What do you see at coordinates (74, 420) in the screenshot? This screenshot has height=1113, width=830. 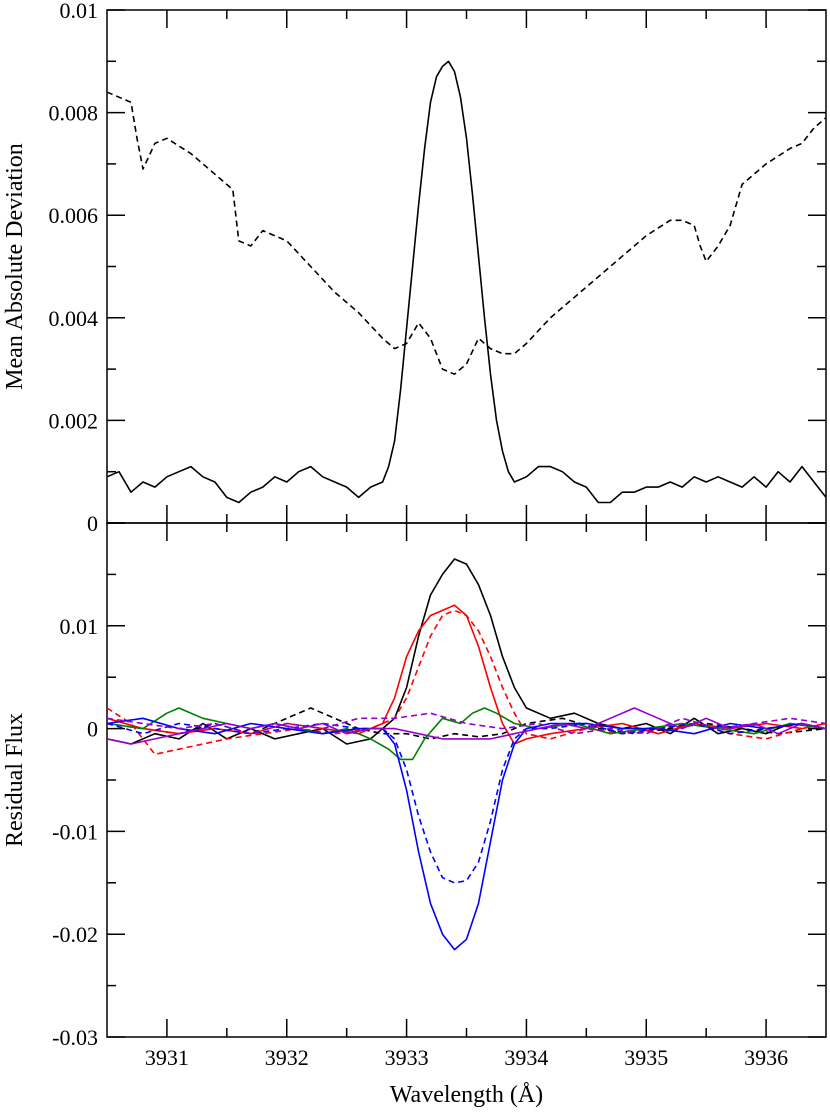 I see `y-tick-label: 0.002` at bounding box center [74, 420].